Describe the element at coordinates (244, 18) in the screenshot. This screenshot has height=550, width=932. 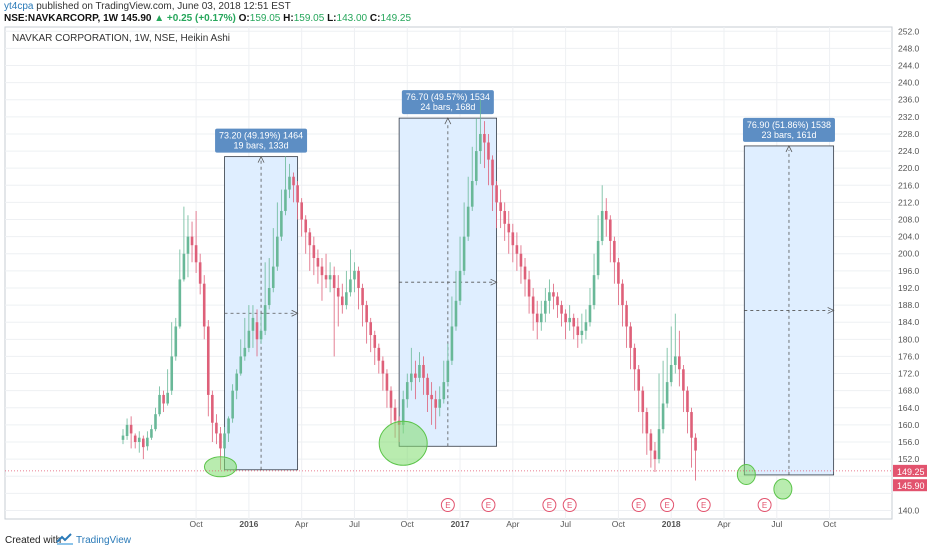
I see `open-label: O:` at that location.